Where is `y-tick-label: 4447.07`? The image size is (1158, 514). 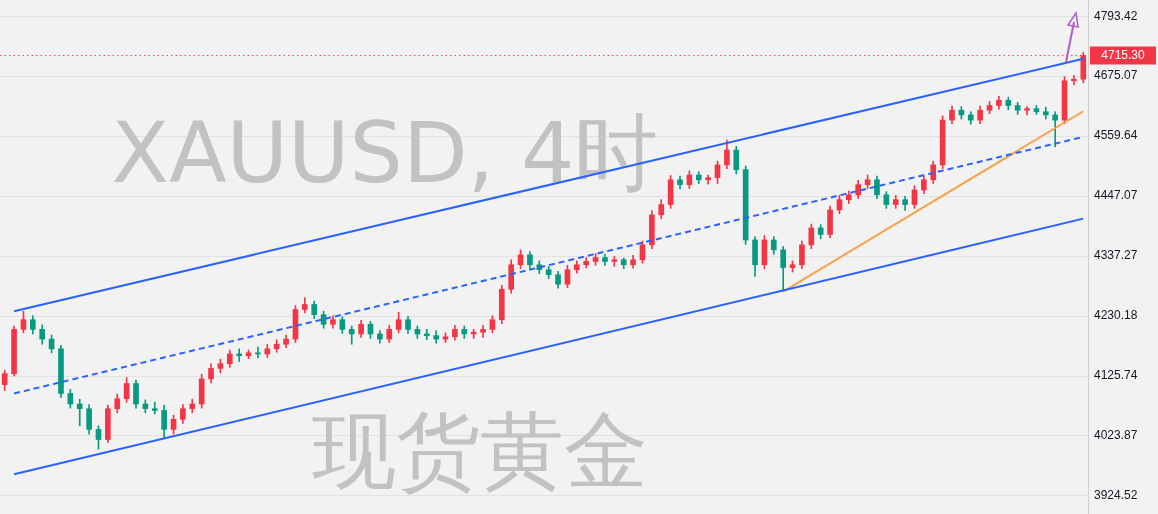
y-tick-label: 4447.07 is located at coordinates (1116, 195).